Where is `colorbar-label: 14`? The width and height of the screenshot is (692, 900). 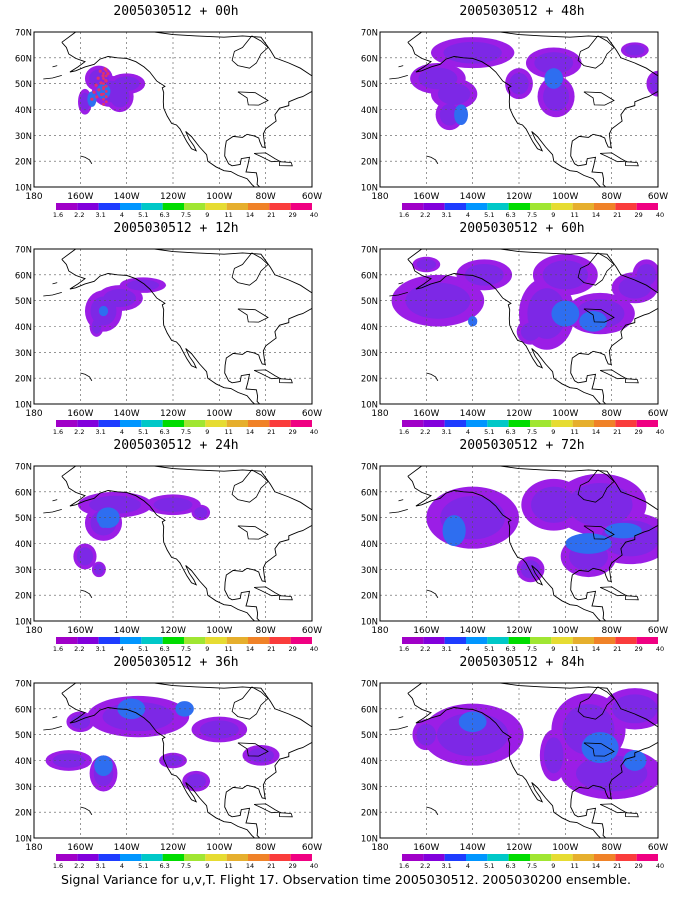 colorbar-label: 14 is located at coordinates (596, 866).